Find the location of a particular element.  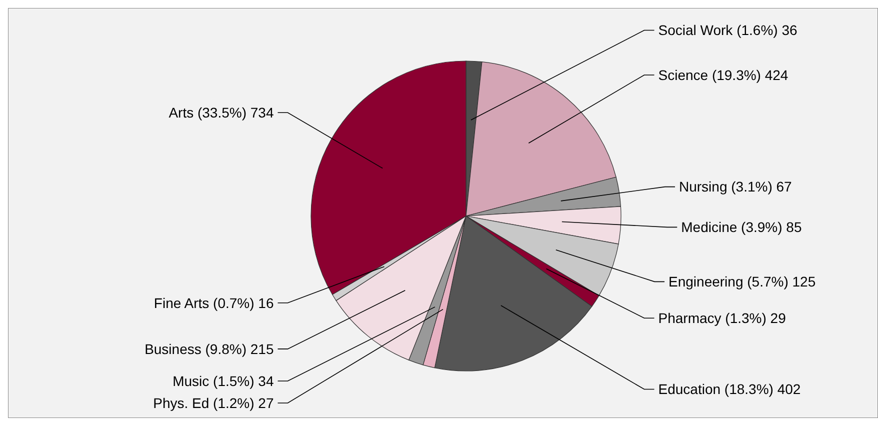

slice-label: Social Work (1.6%) 36 is located at coordinates (728, 30).